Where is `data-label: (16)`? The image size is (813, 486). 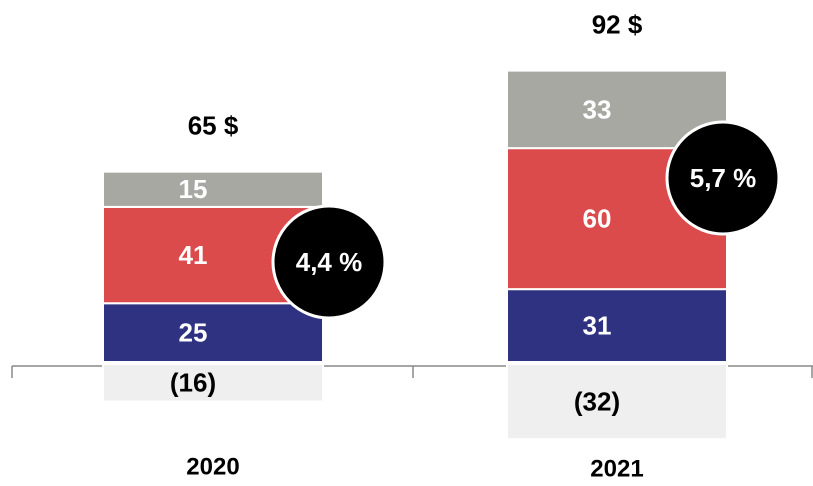 data-label: (16) is located at coordinates (193, 383).